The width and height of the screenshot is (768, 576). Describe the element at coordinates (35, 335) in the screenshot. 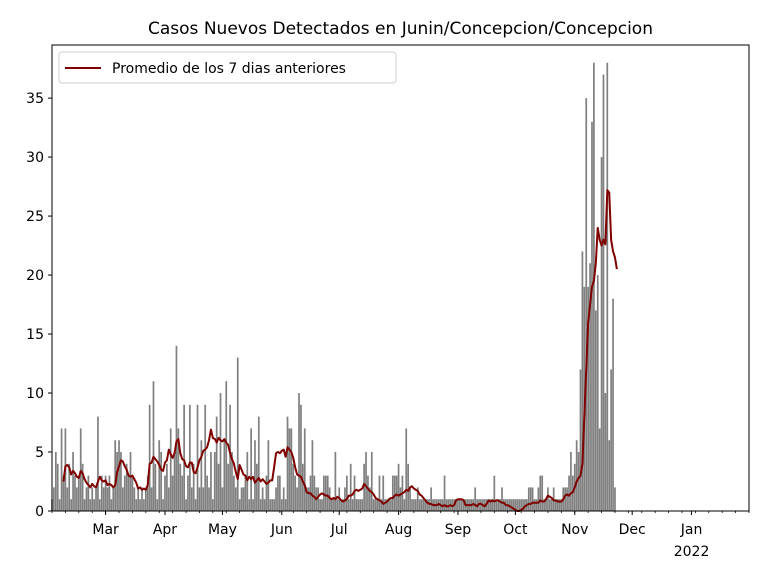

I see `y-tick-label: 15` at that location.